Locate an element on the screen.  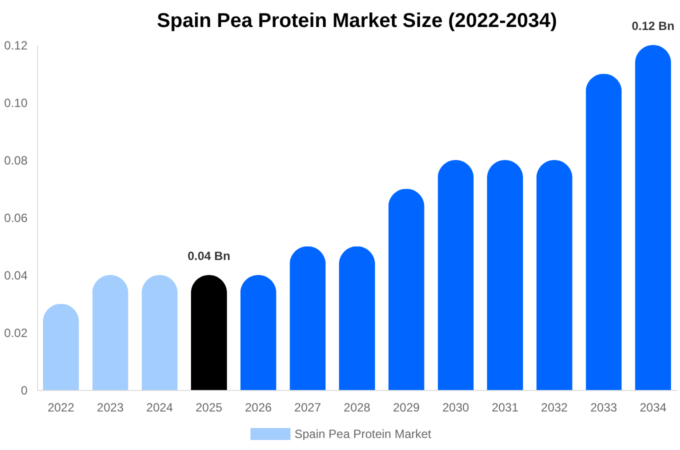
x-tick-label: 2025 is located at coordinates (209, 407).